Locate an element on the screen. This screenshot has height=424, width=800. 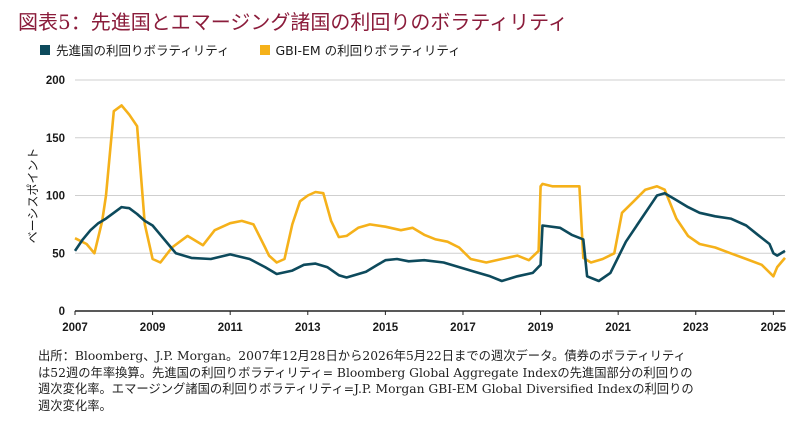
x-tick-label: 2015 is located at coordinates (386, 328).